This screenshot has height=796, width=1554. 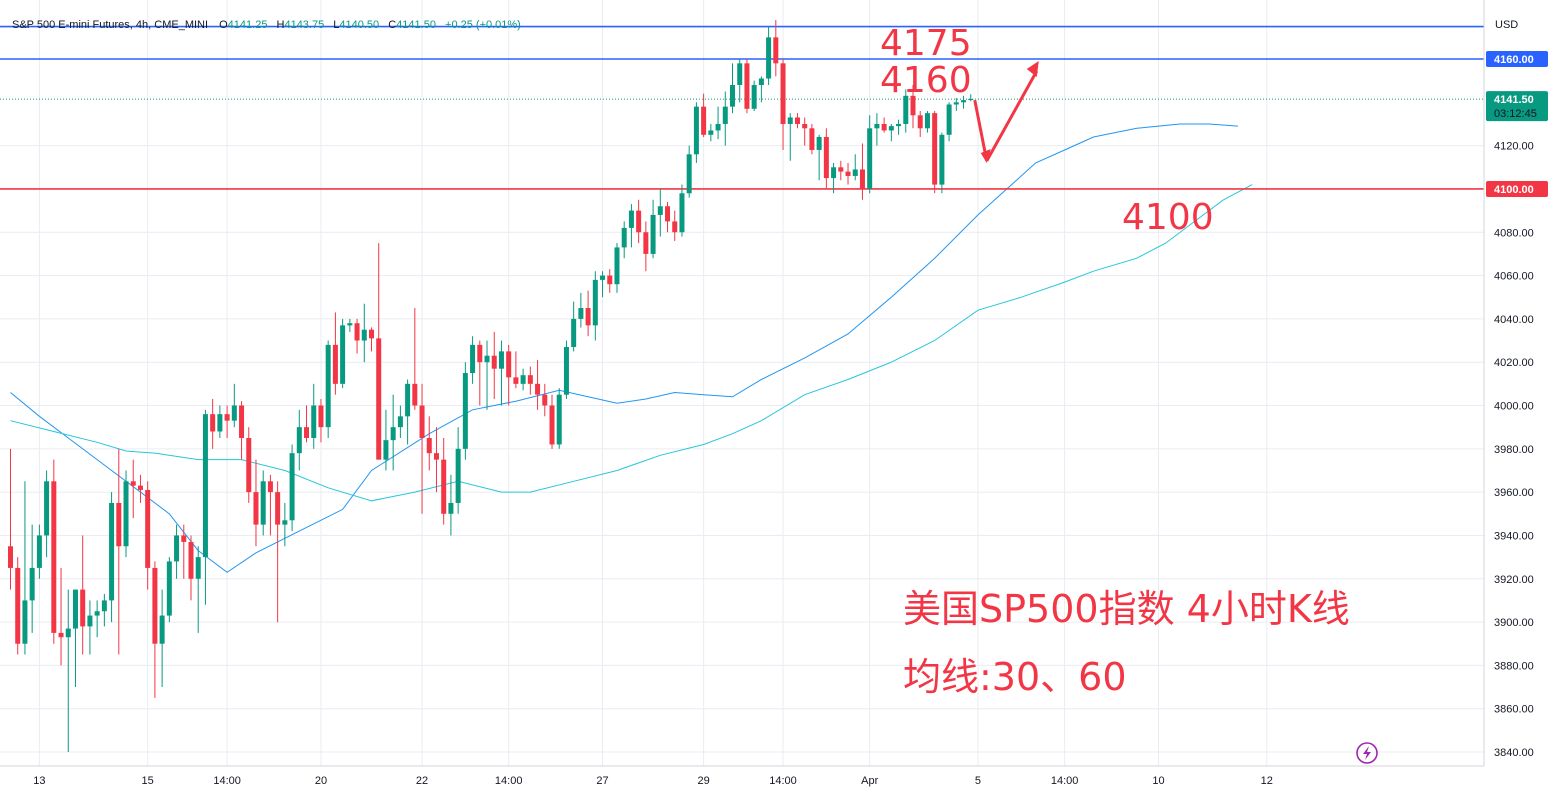 What do you see at coordinates (742, 776) in the screenshot?
I see `time-axis: 13 15 14:00 20 22 14:00 27 29 14:00 Apr 5 14:00 10 12` at bounding box center [742, 776].